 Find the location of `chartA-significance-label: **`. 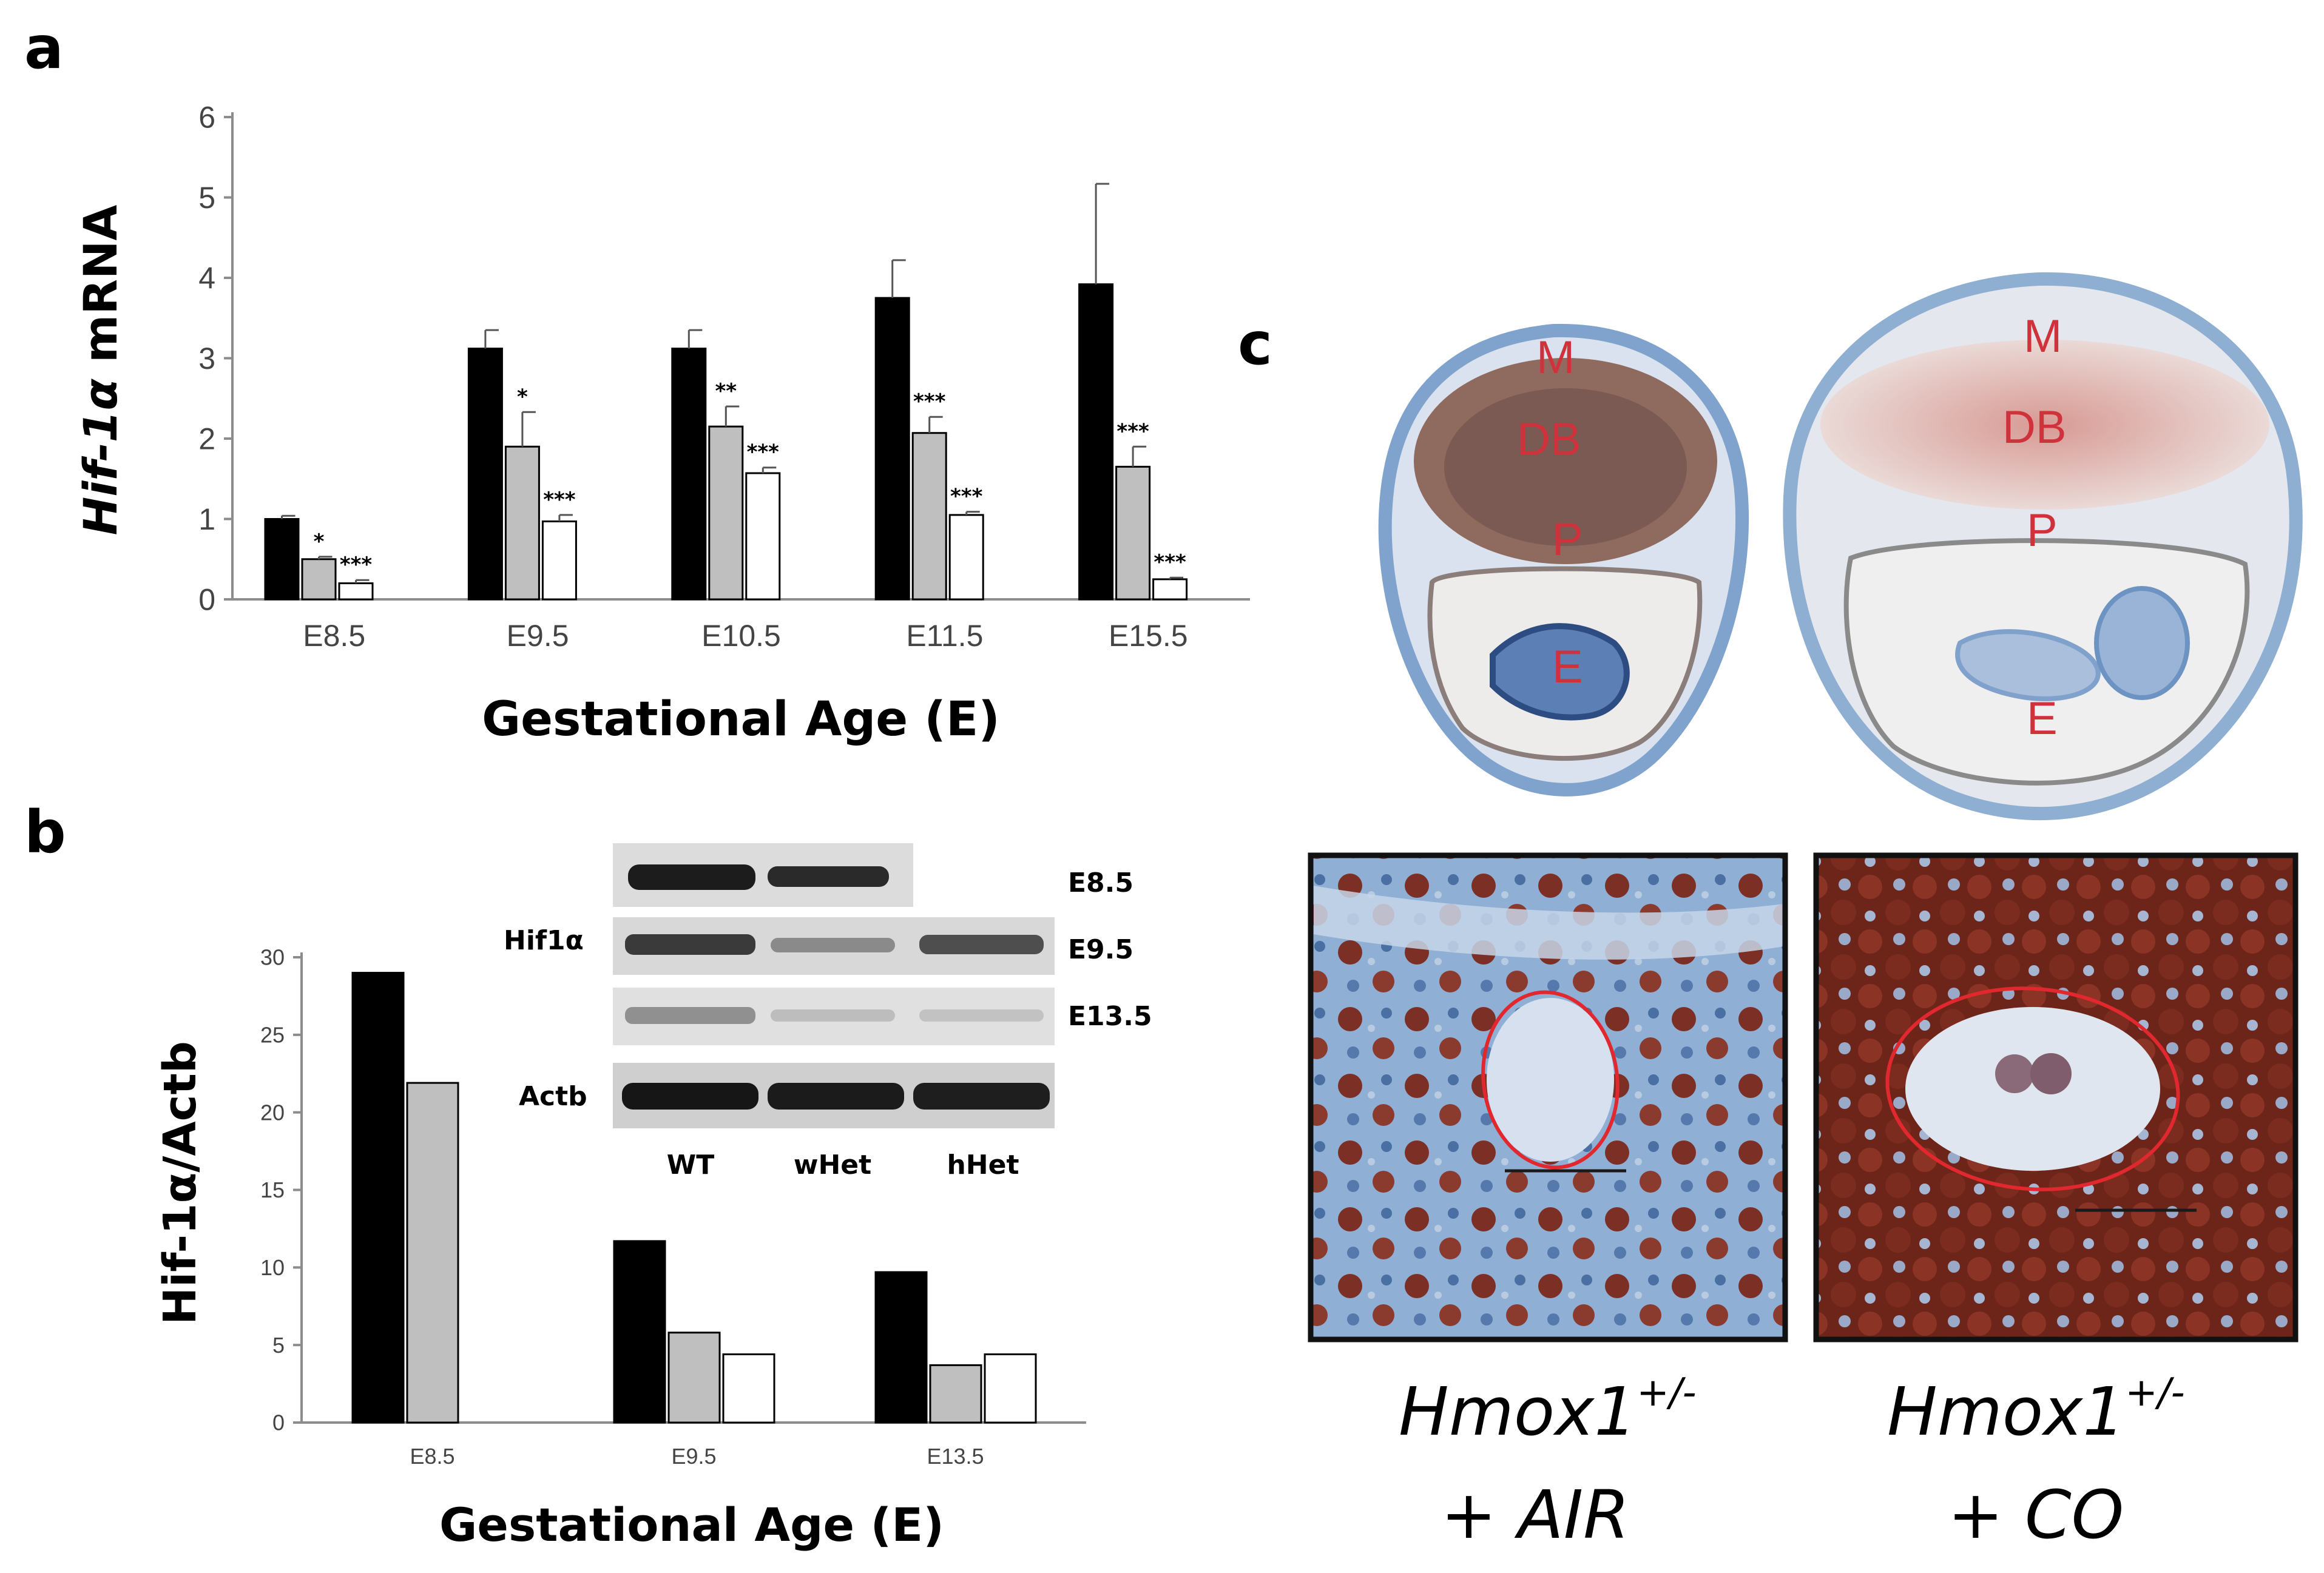

chartA-significance-label: ** is located at coordinates (726, 391).